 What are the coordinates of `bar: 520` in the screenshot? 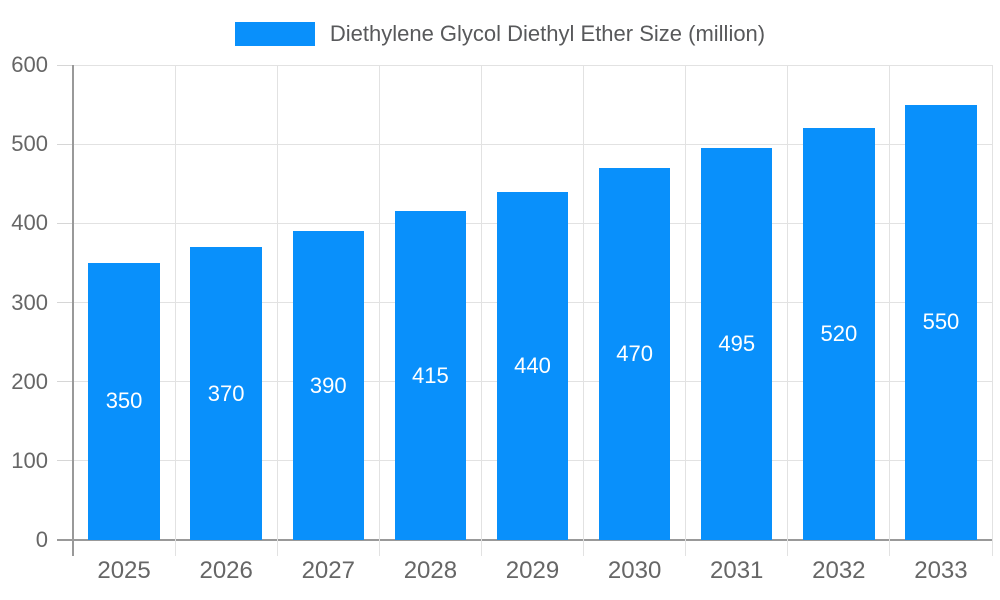 It's located at (839, 334).